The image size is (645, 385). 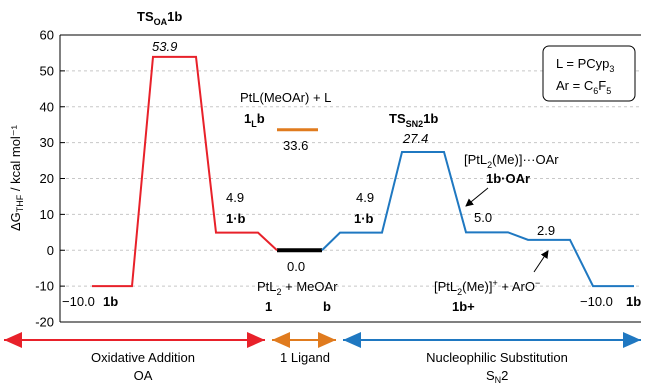 I want to click on ion-name: 1b+, so click(x=463, y=306).